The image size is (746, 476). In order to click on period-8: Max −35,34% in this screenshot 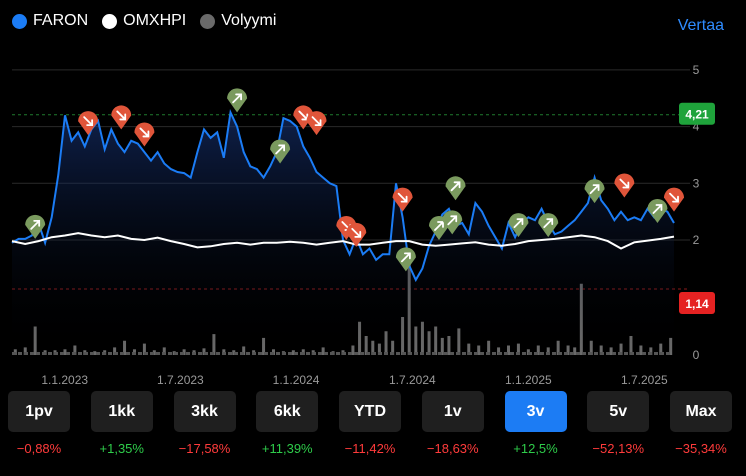, I will do `click(701, 423)`.